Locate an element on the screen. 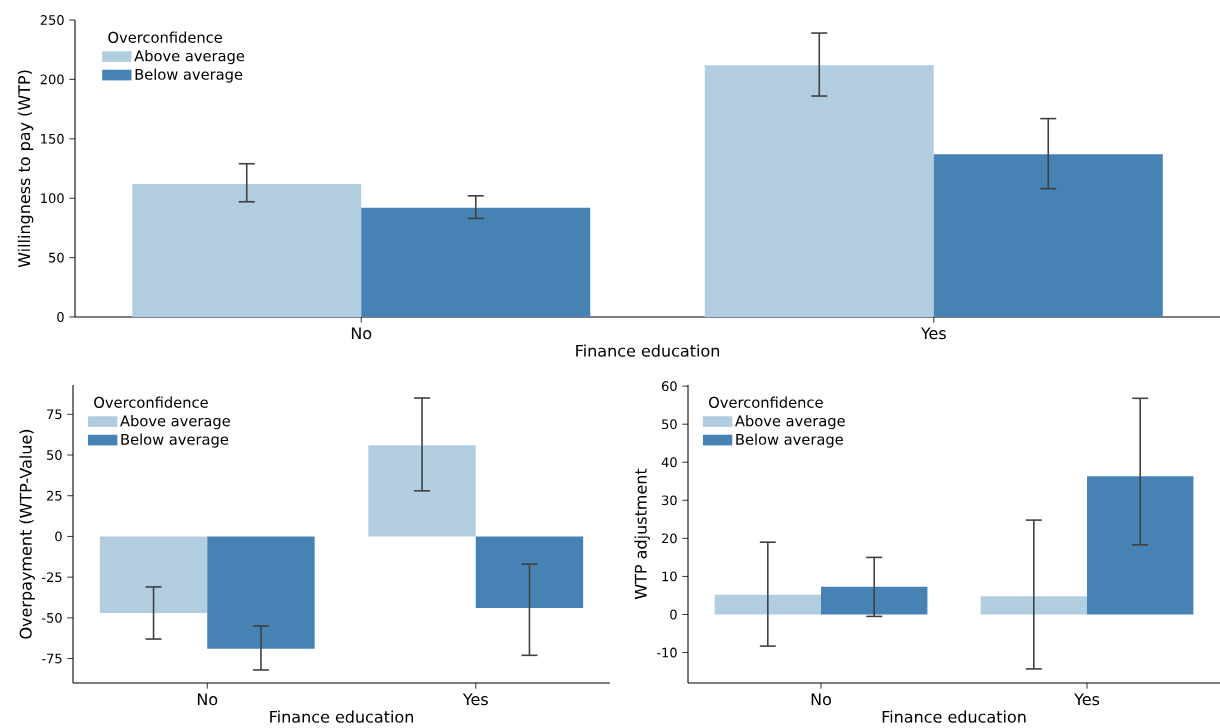 The height and width of the screenshot is (728, 1220). y-tick-label: 20 is located at coordinates (669, 538).